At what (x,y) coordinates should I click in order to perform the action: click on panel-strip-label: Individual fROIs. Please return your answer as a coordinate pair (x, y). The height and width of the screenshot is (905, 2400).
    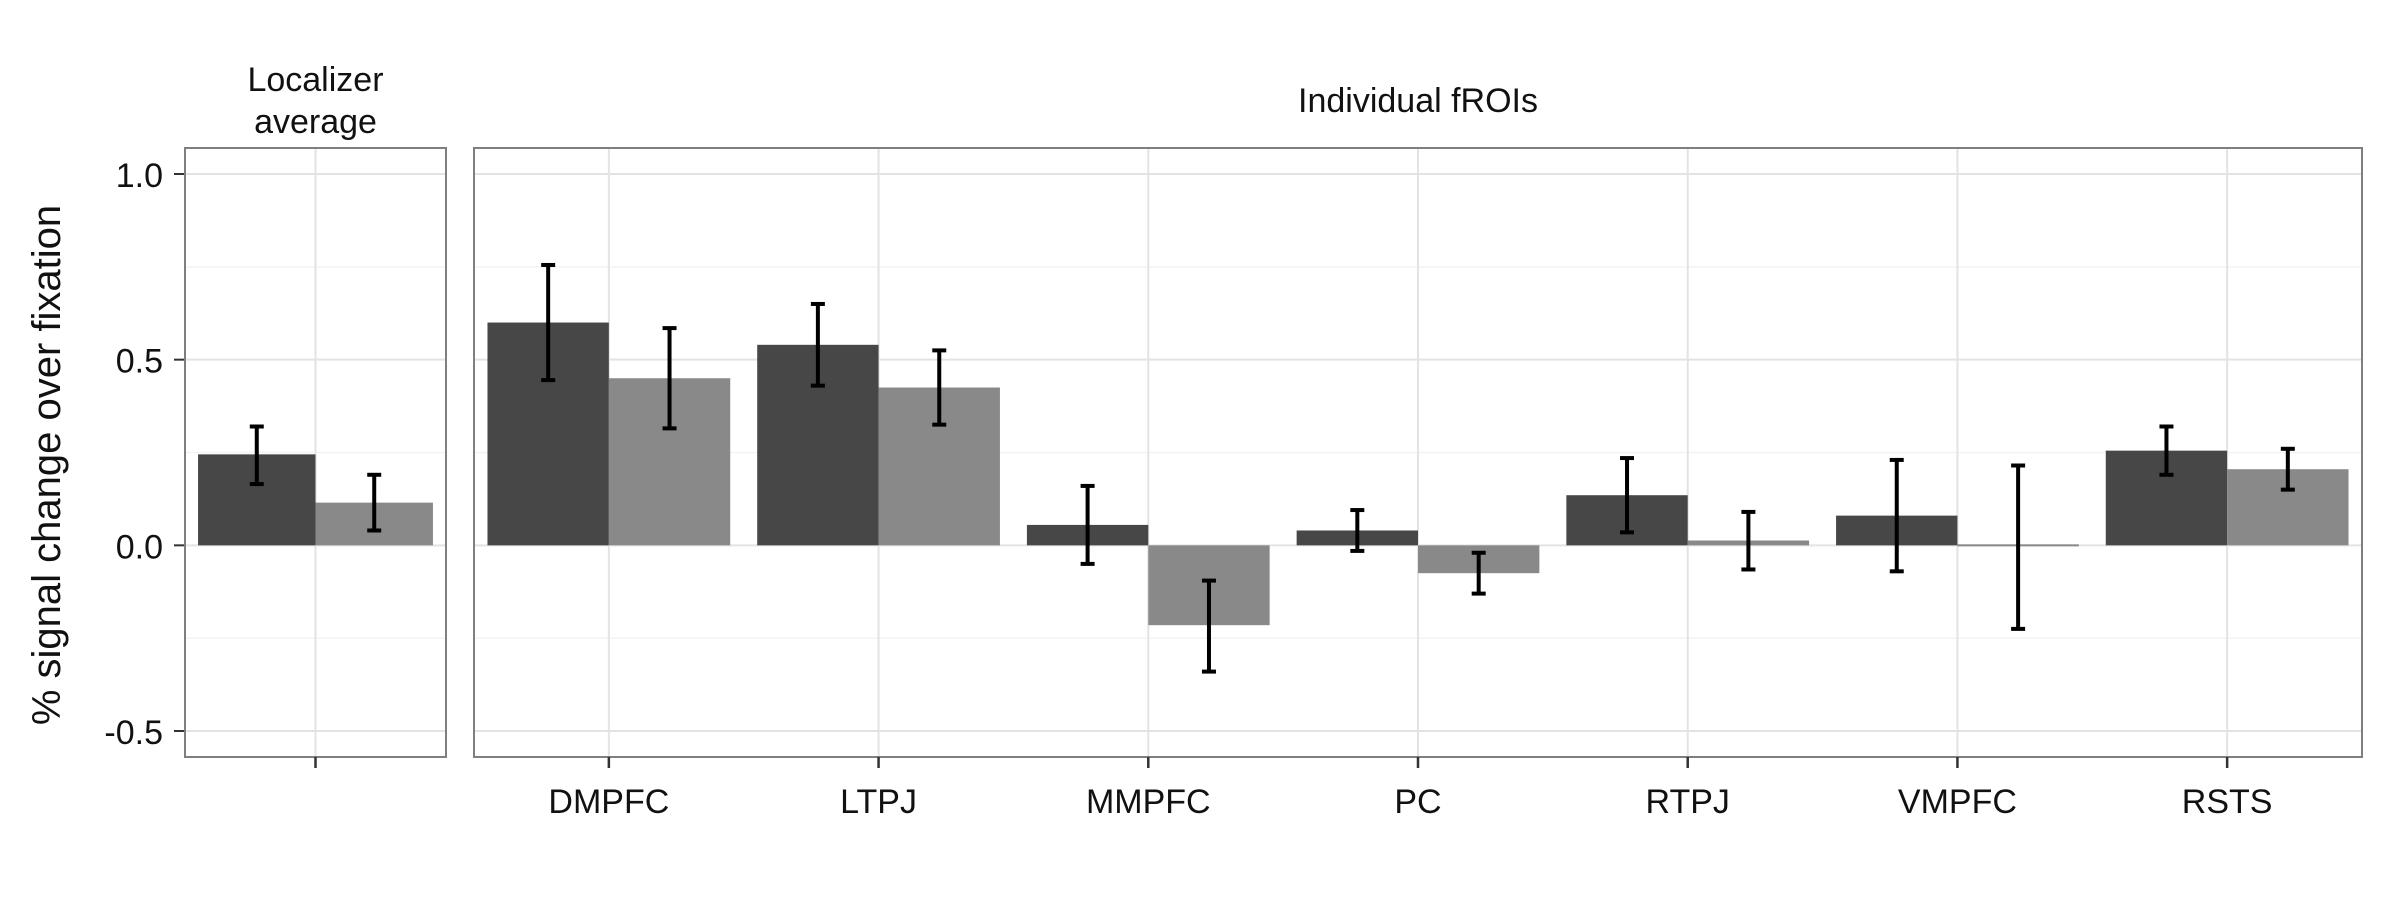
    Looking at the image, I should click on (1418, 101).